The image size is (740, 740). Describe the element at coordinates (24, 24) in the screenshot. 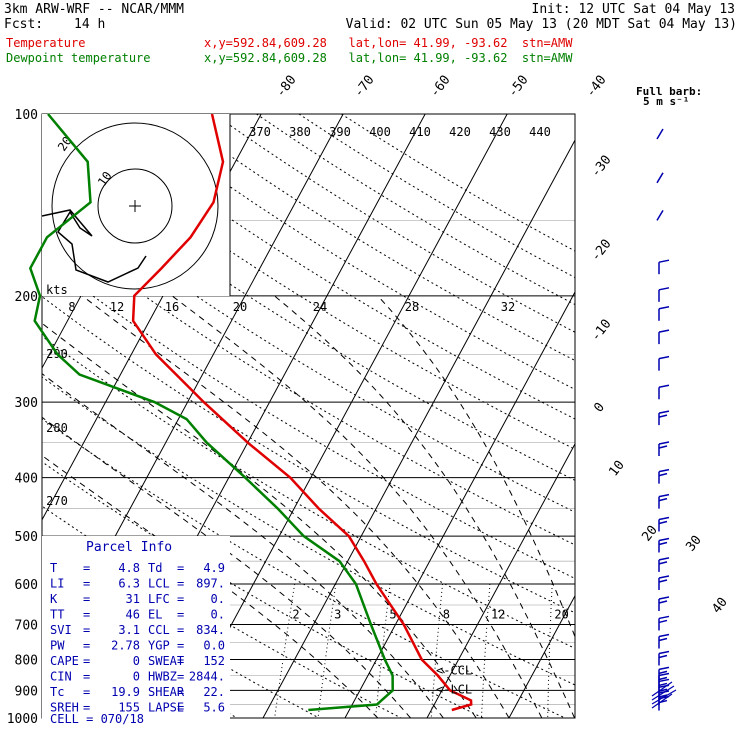

I see `forecast-label: Fcst:` at that location.